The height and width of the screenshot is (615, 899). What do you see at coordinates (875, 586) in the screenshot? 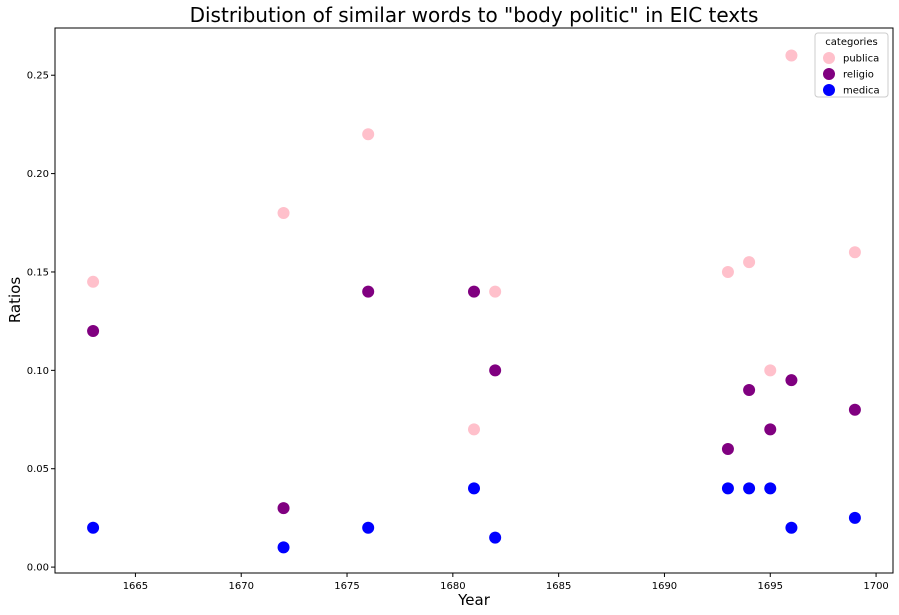
I see `x-tick-label: 1700` at bounding box center [875, 586].